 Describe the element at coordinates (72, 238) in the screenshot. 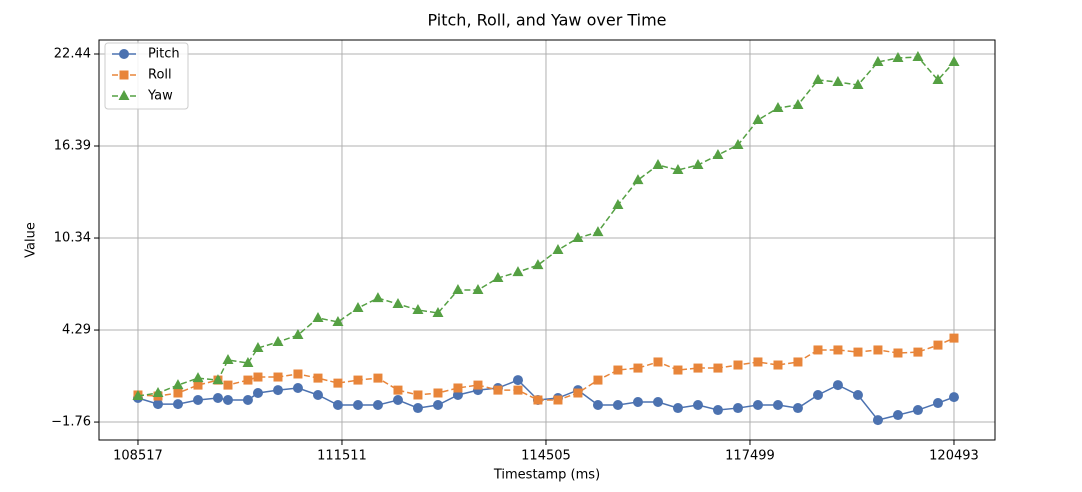

I see `y-tick-label: 10.34` at that location.